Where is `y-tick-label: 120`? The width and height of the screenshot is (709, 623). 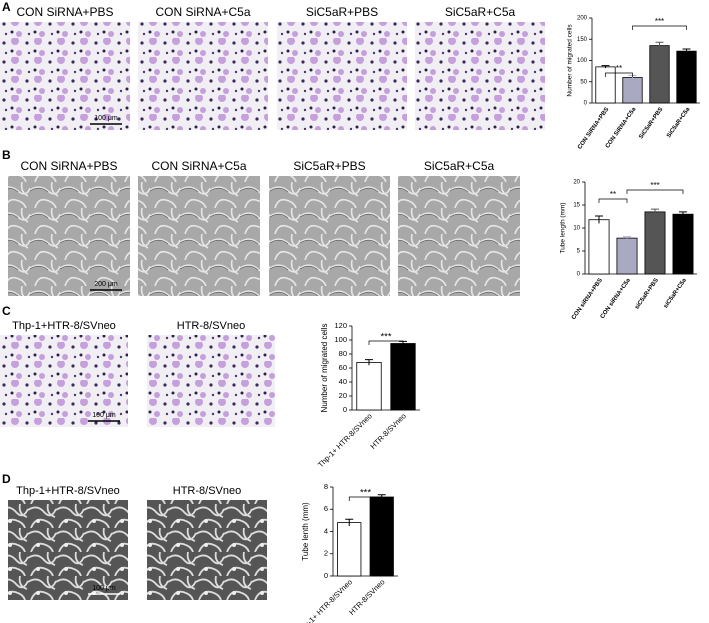
y-tick-label: 120 is located at coordinates (340, 325).